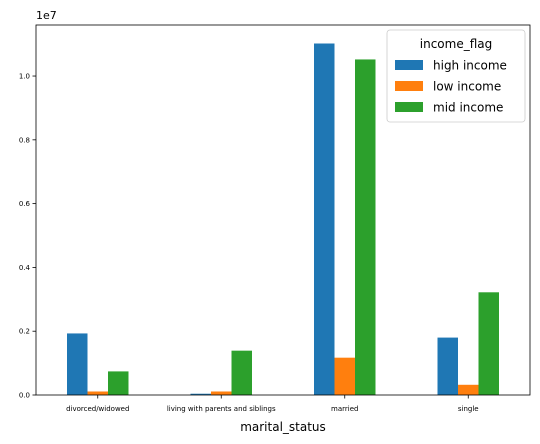 This screenshot has height=444, width=540. Describe the element at coordinates (25, 268) in the screenshot. I see `y-tick-label: 0.4` at that location.